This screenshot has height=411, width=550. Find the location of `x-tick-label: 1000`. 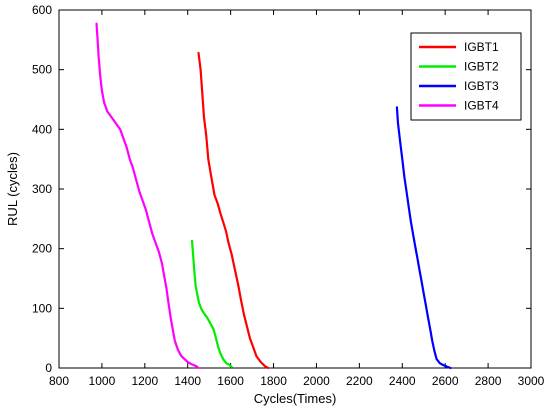

x-tick-label: 1000 is located at coordinates (102, 381).